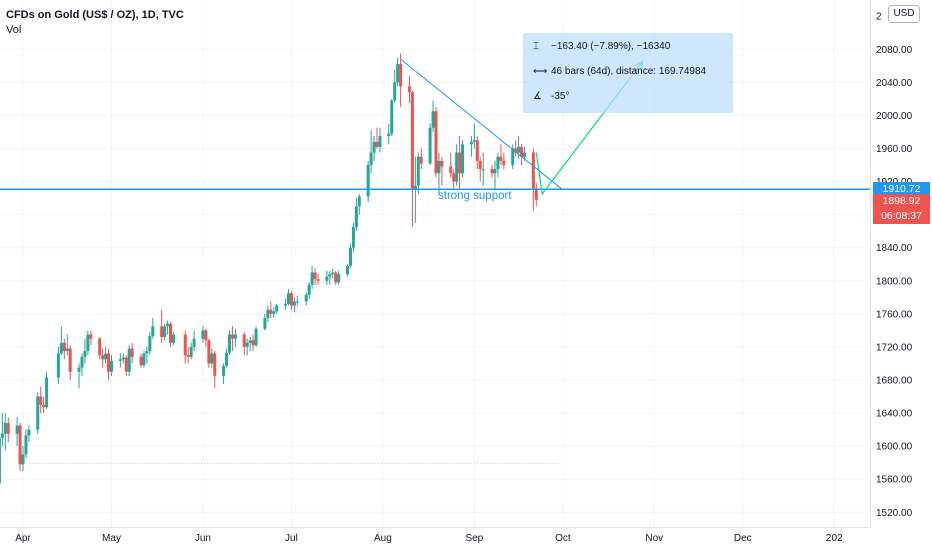 This screenshot has width=932, height=550. What do you see at coordinates (474, 538) in the screenshot?
I see `x-tick-label: Sep` at bounding box center [474, 538].